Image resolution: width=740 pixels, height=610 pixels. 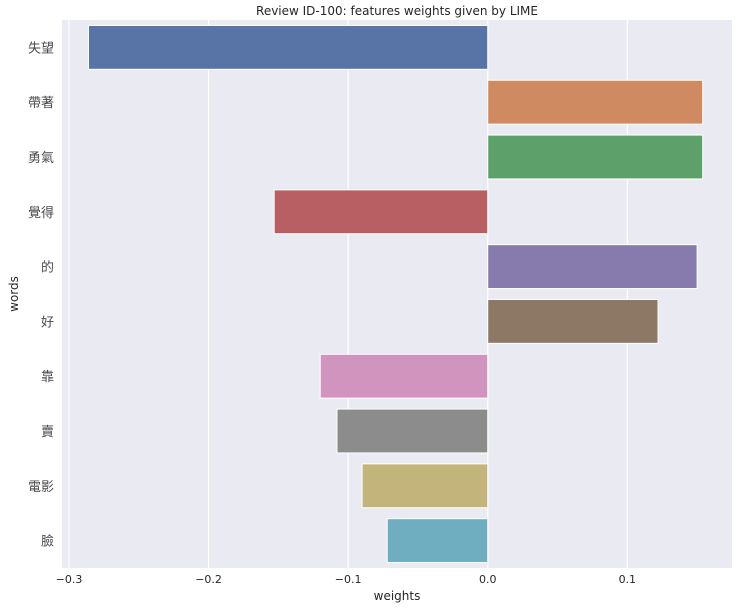 I want to click on x-ticks: −0.3 −0.2 −0.1 0.0 0.1, so click(x=346, y=579).